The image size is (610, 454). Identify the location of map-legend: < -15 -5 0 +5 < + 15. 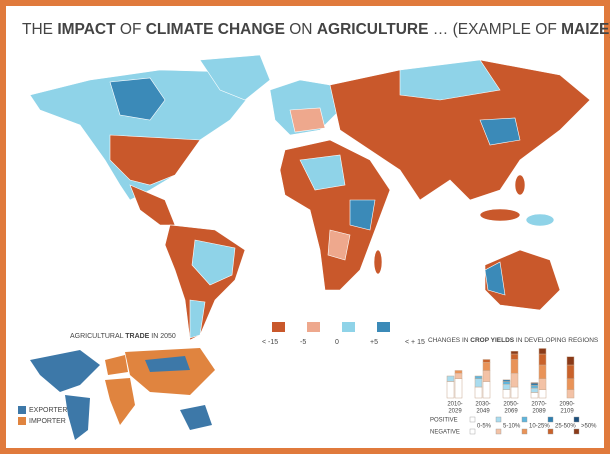
(343, 334).